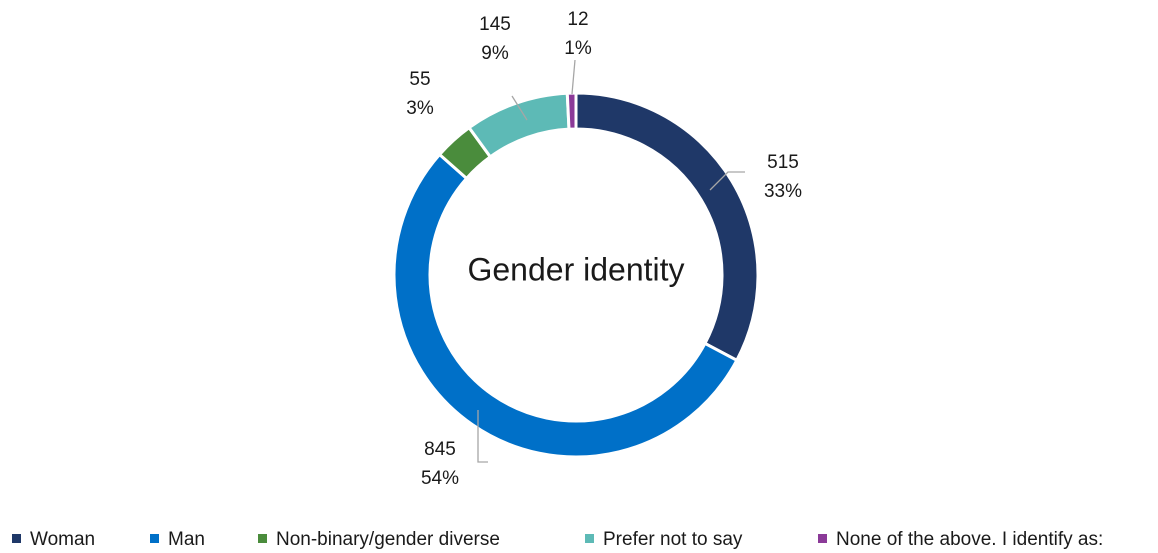 This screenshot has width=1158, height=553. Describe the element at coordinates (186, 539) in the screenshot. I see `legend-label: Man` at that location.